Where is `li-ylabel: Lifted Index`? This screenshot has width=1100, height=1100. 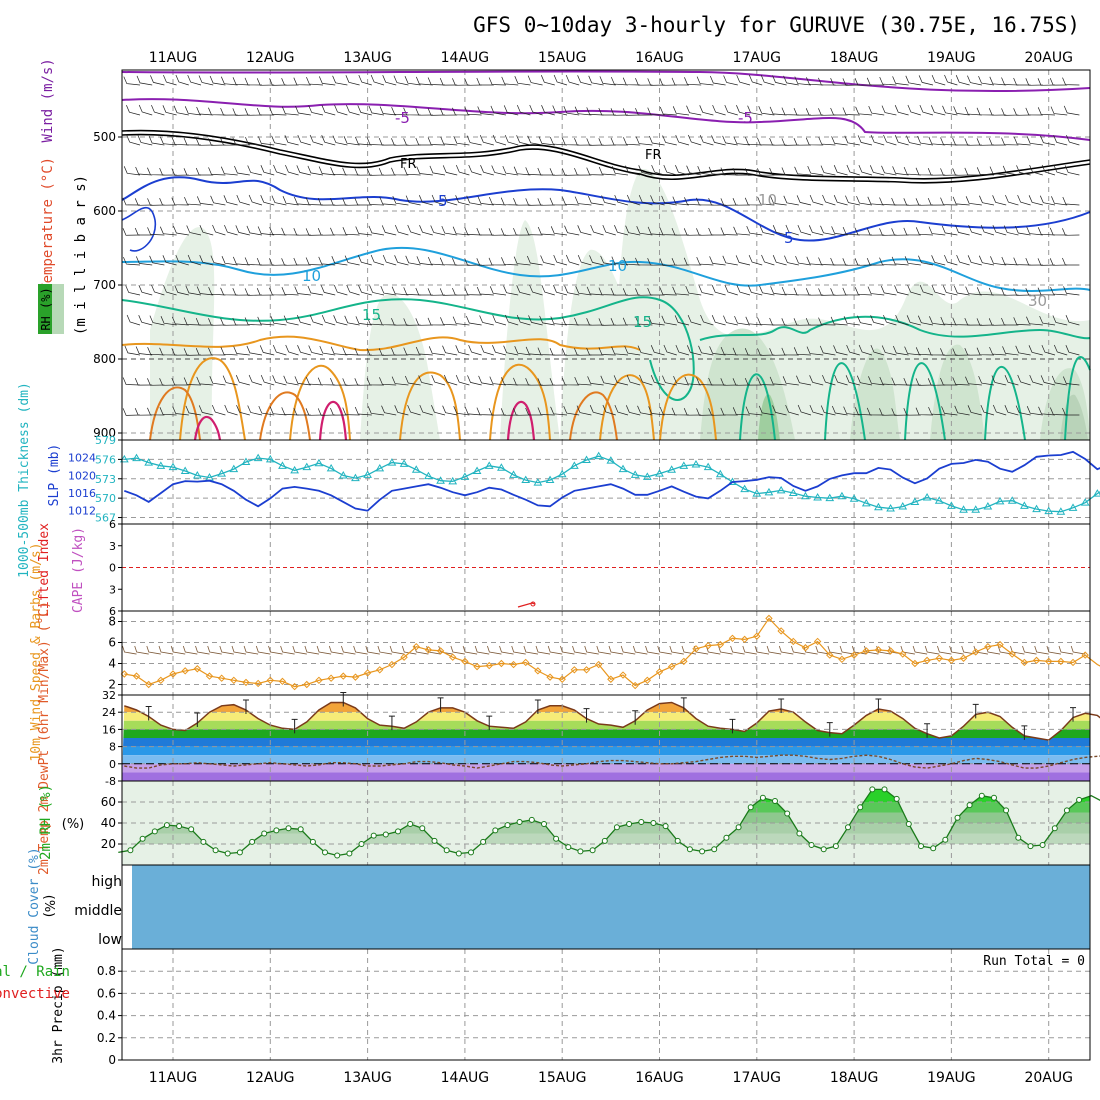 li-ylabel: Lifted Index is located at coordinates (44, 570).